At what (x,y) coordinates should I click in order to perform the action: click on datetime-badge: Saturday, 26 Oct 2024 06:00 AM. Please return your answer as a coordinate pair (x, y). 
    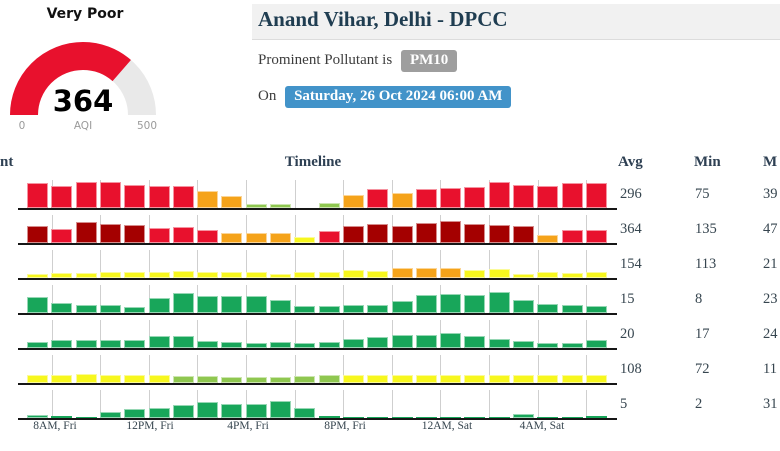
    Looking at the image, I should click on (398, 97).